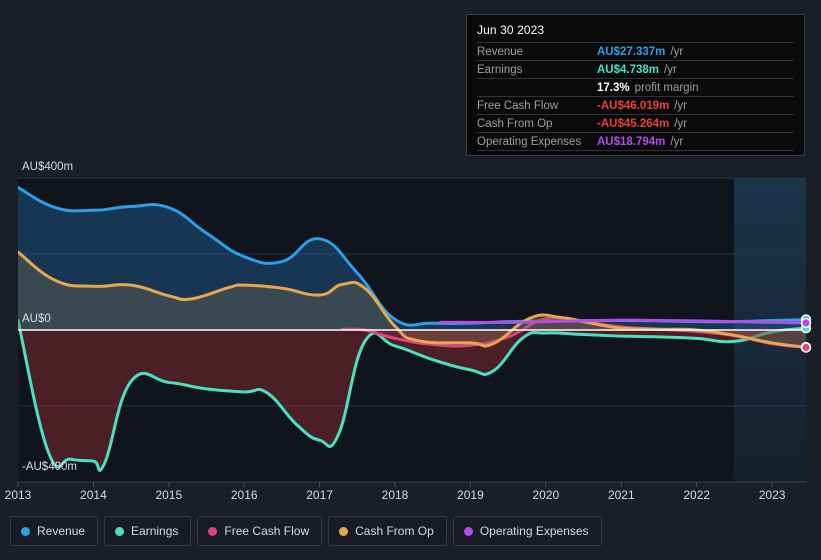 This screenshot has height=560, width=821. I want to click on tooltip-row: 17.3% profit margin, so click(635, 87).